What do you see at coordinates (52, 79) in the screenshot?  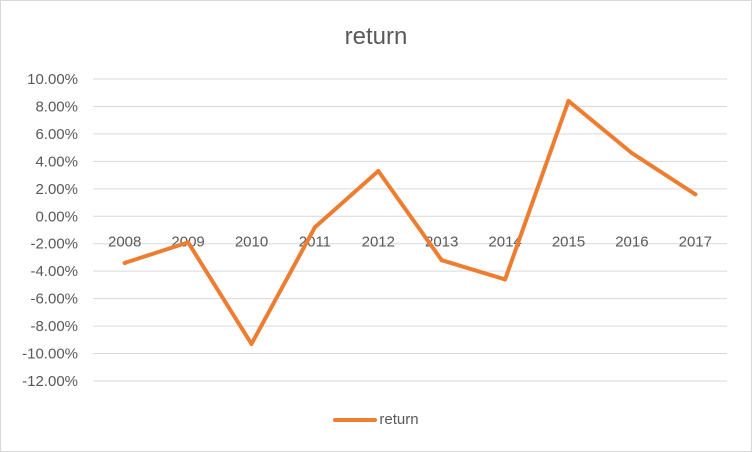 I see `y-tick-label: 10.00%` at bounding box center [52, 79].